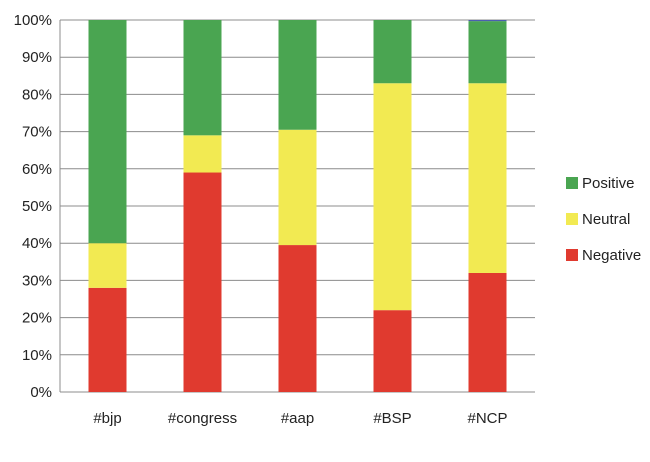  What do you see at coordinates (487, 21) in the screenshot?
I see `bar-top-sliver` at bounding box center [487, 21].